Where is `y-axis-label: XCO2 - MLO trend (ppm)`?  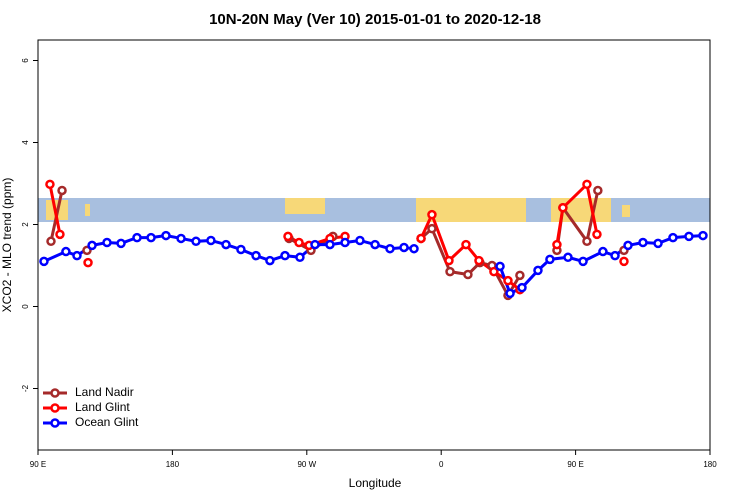
y-axis-label: XCO2 - MLO trend (ppm) is located at coordinates (7, 245).